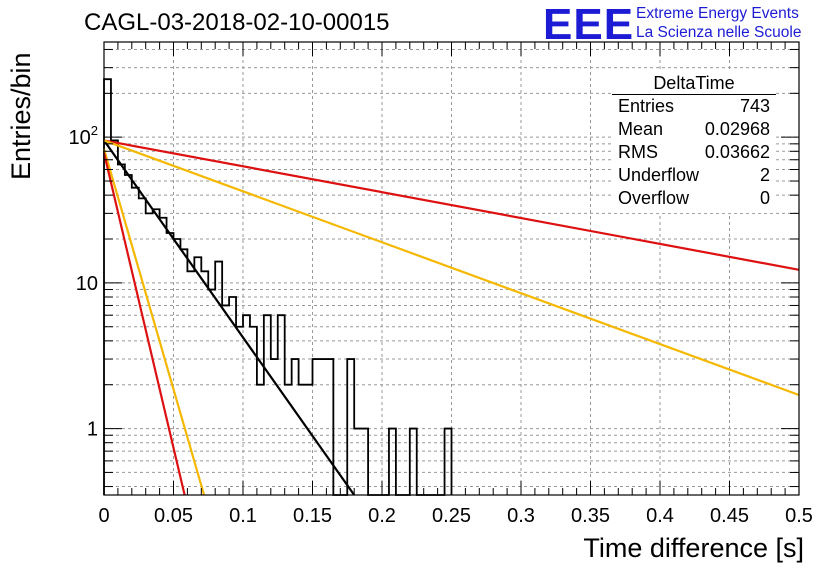  I want to click on logo-line-1: Extreme Energy Events, so click(717, 13).